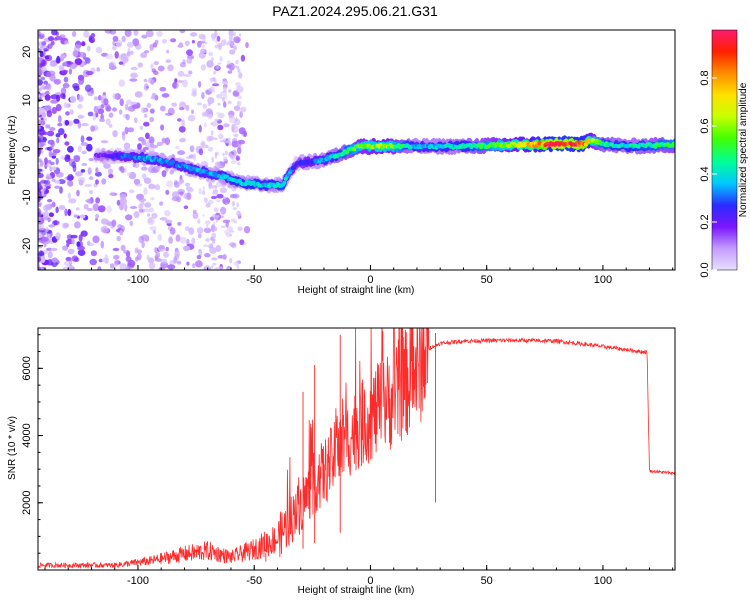 This screenshot has width=750, height=600. I want to click on noise-speckles, so click(144, 150).